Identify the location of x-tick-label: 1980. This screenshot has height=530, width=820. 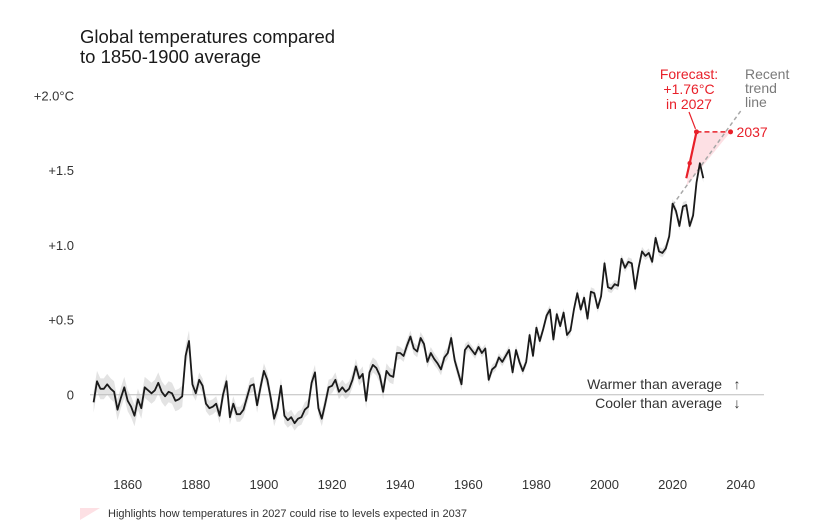
(536, 484).